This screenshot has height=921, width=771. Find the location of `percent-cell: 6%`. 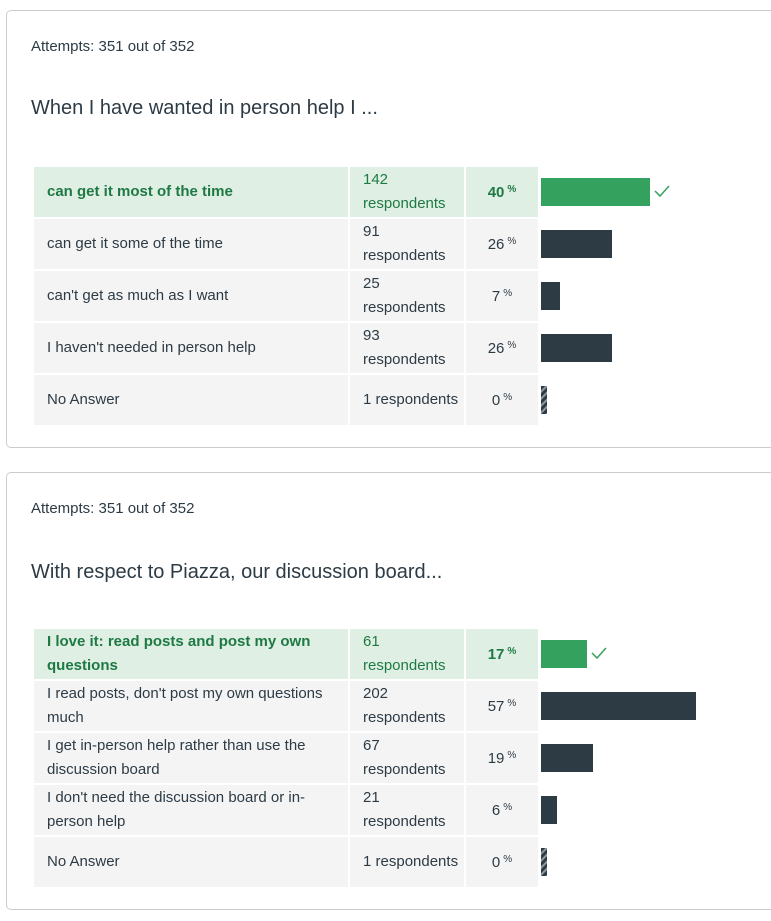

percent-cell: 6% is located at coordinates (502, 810).